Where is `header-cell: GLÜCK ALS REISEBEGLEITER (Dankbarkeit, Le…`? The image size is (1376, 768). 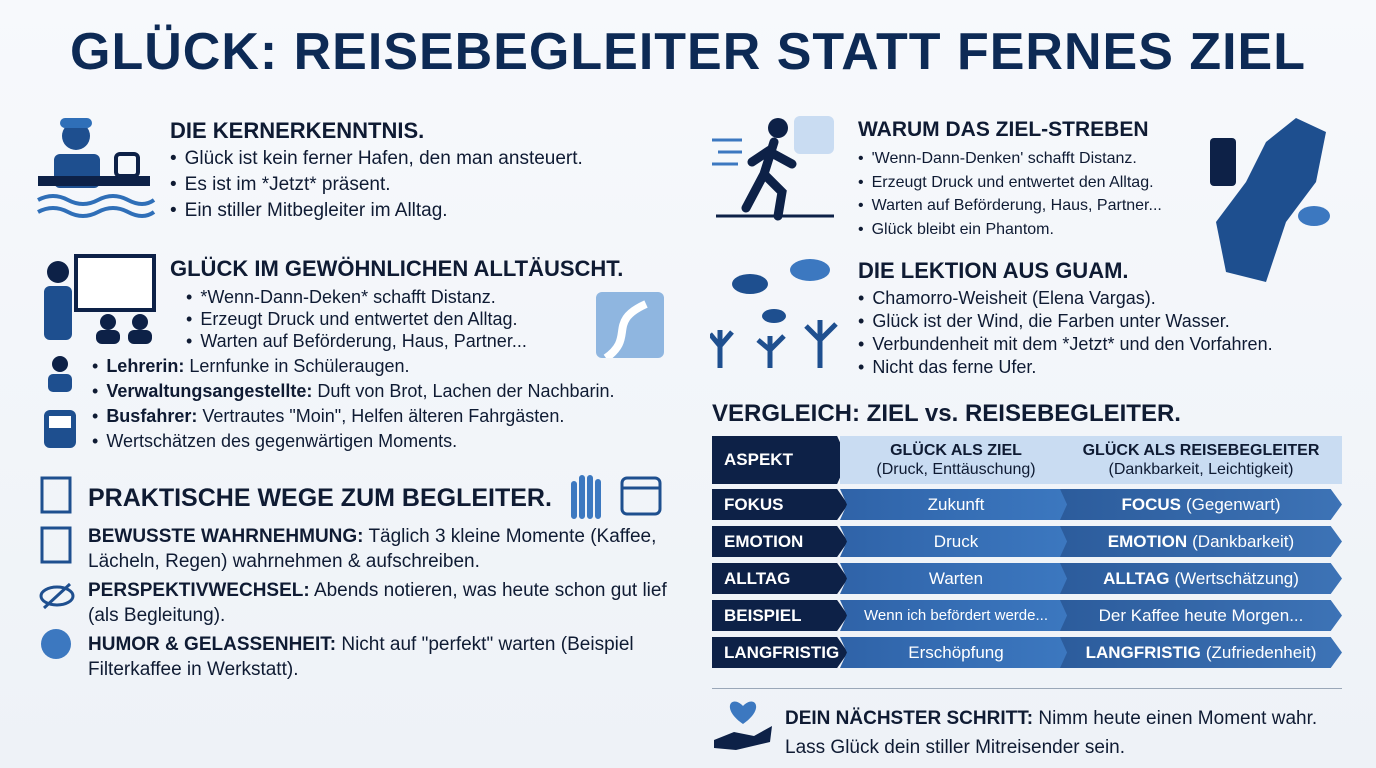 header-cell: GLÜCK ALS REISEBEGLEITER (Dankbarkeit, Le… is located at coordinates (1201, 460).